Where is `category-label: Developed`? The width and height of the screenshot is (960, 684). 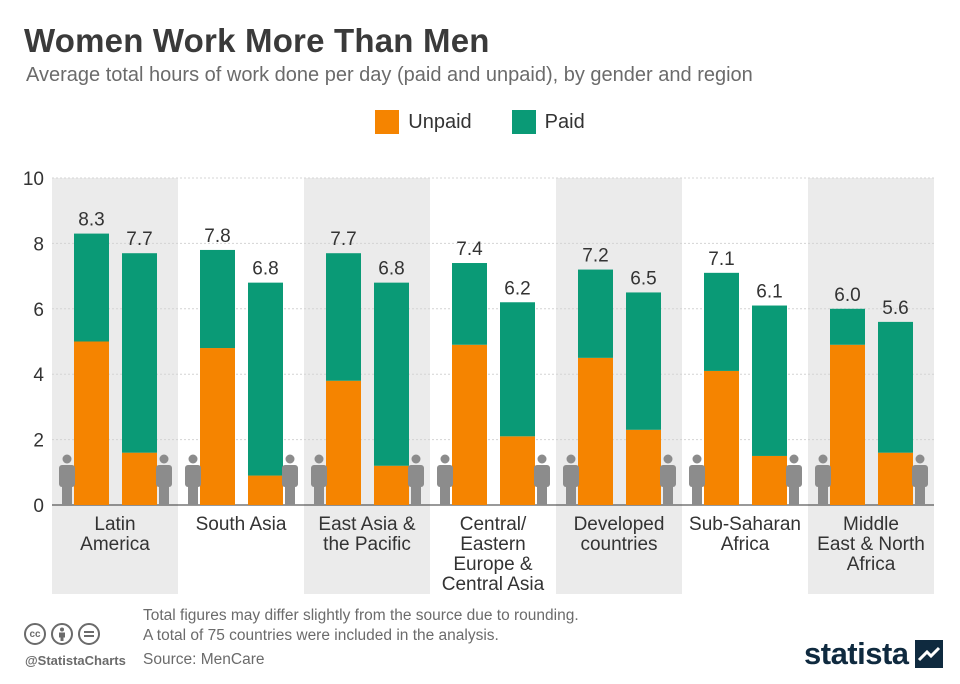 category-label: Developed is located at coordinates (619, 524).